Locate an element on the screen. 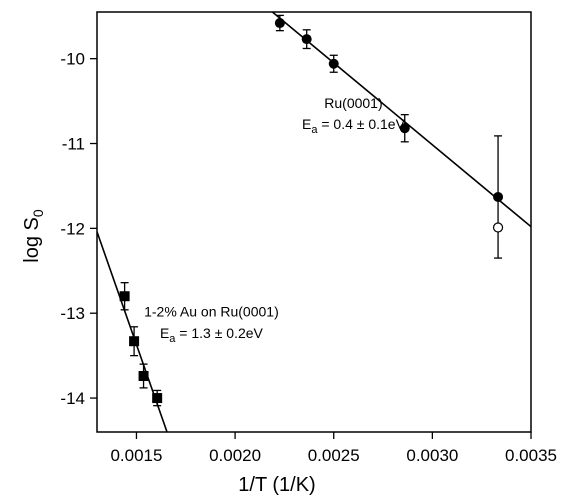  y-axis-label: log S0 is located at coordinates (33, 236).